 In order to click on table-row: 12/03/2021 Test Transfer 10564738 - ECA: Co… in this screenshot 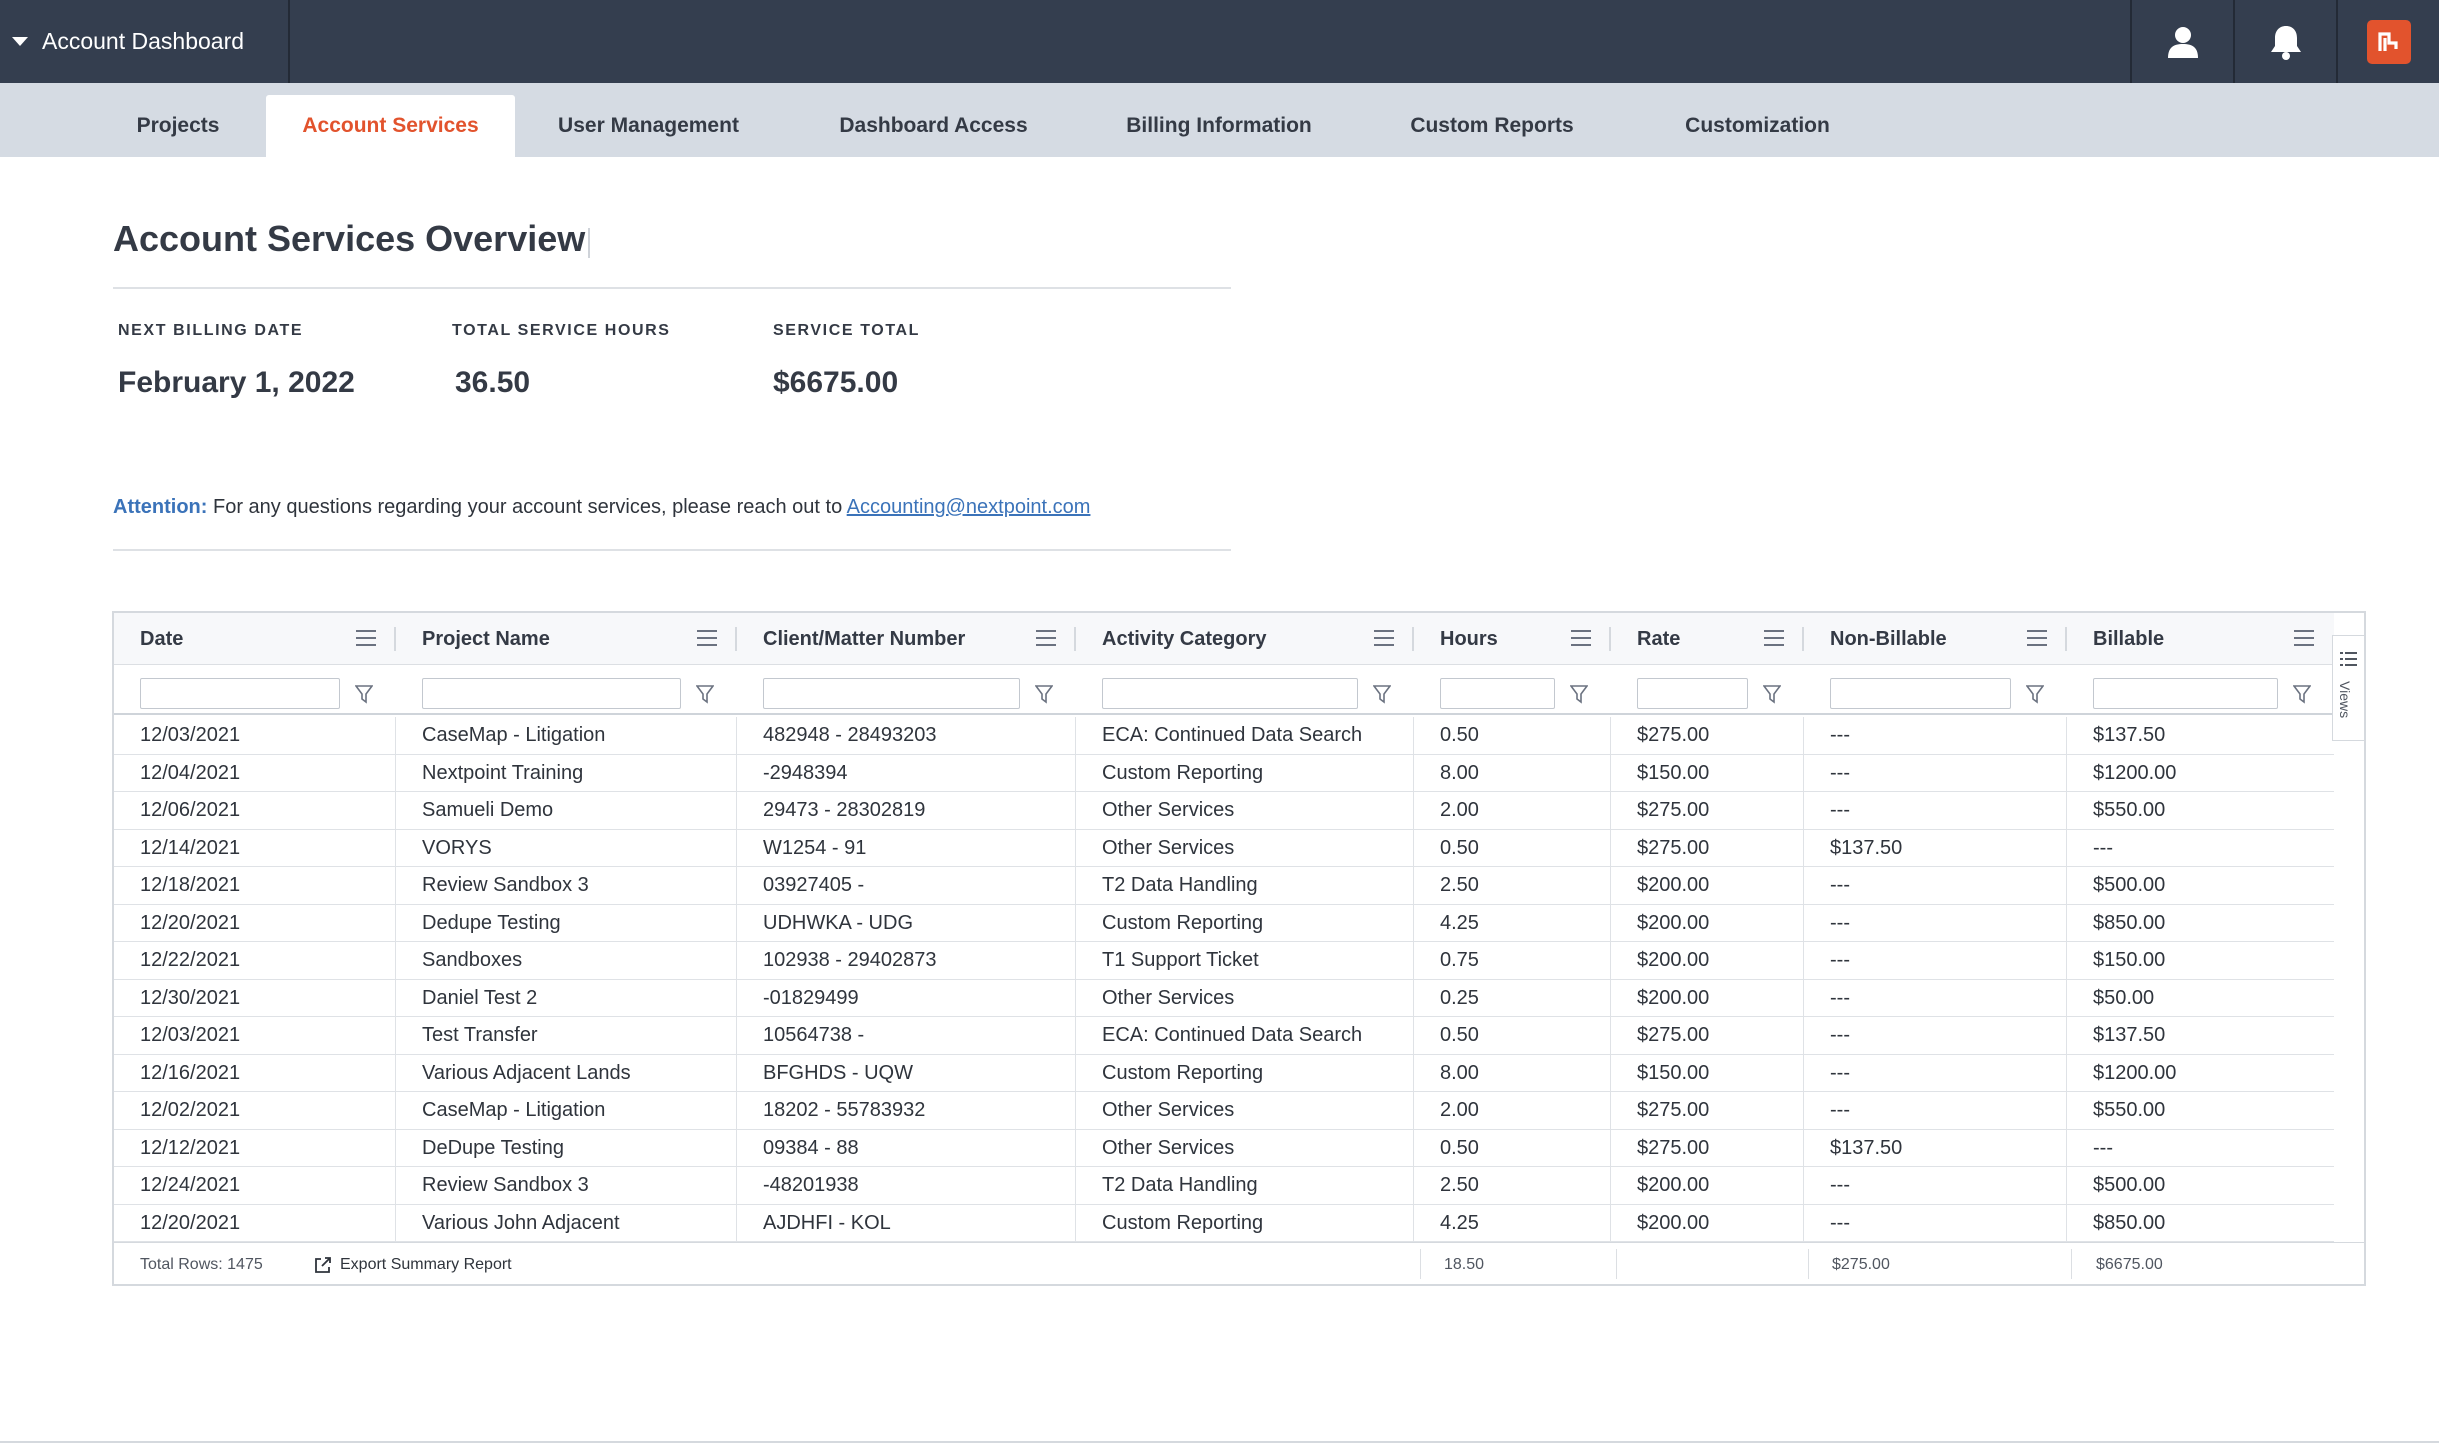, I will do `click(1224, 1036)`.